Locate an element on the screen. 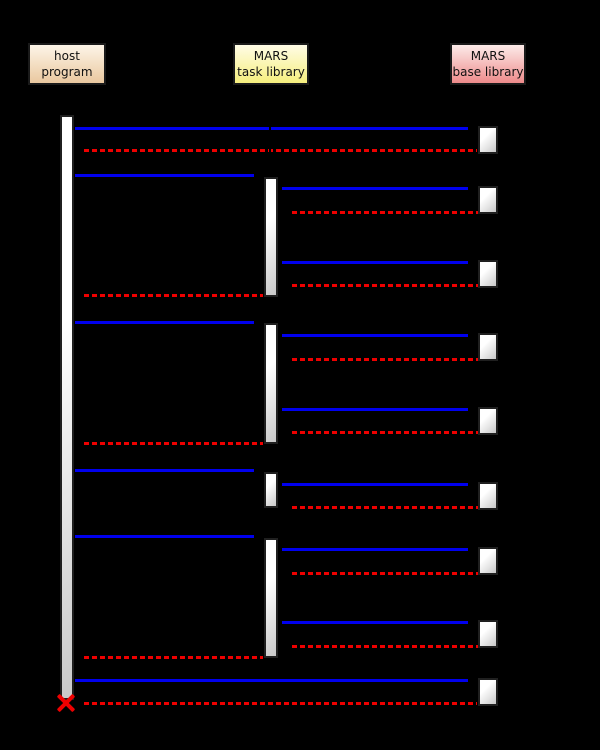 The image size is (600, 750). participant-label-mars-task-library: MARS task library is located at coordinates (271, 63).